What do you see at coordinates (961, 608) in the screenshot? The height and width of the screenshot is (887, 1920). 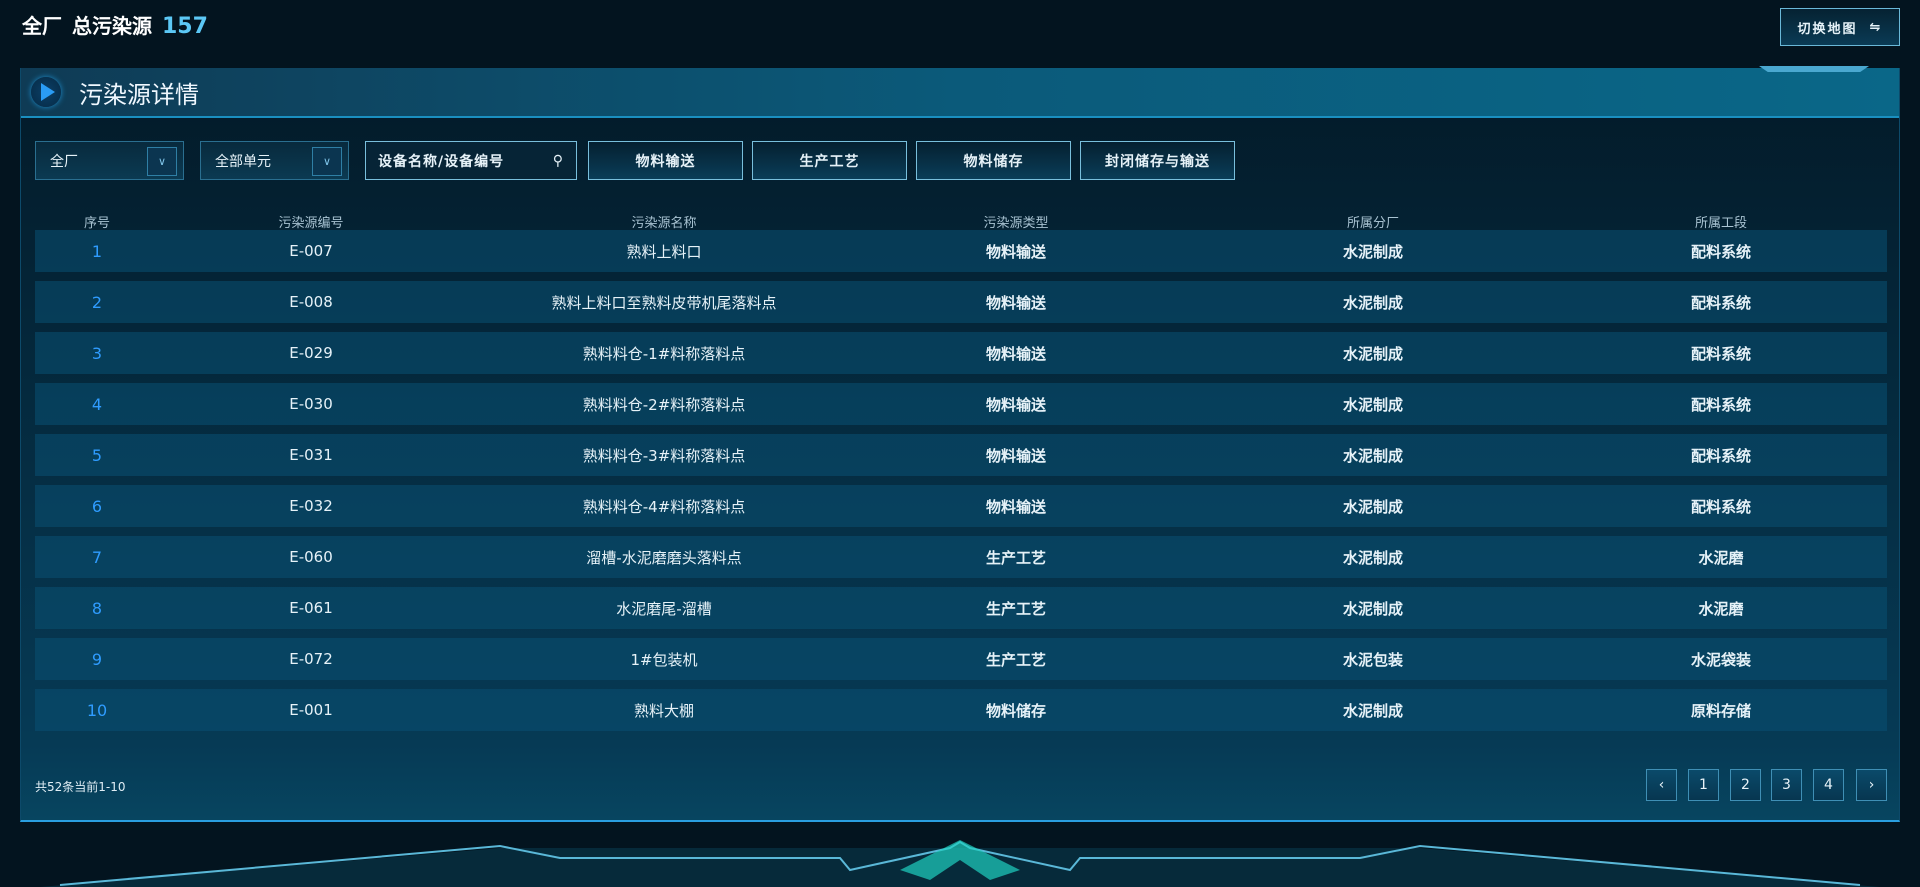 I see `table-row: 8 E-061 水泥磨尾-溜槽 生产工艺 水泥制成 水泥磨` at bounding box center [961, 608].